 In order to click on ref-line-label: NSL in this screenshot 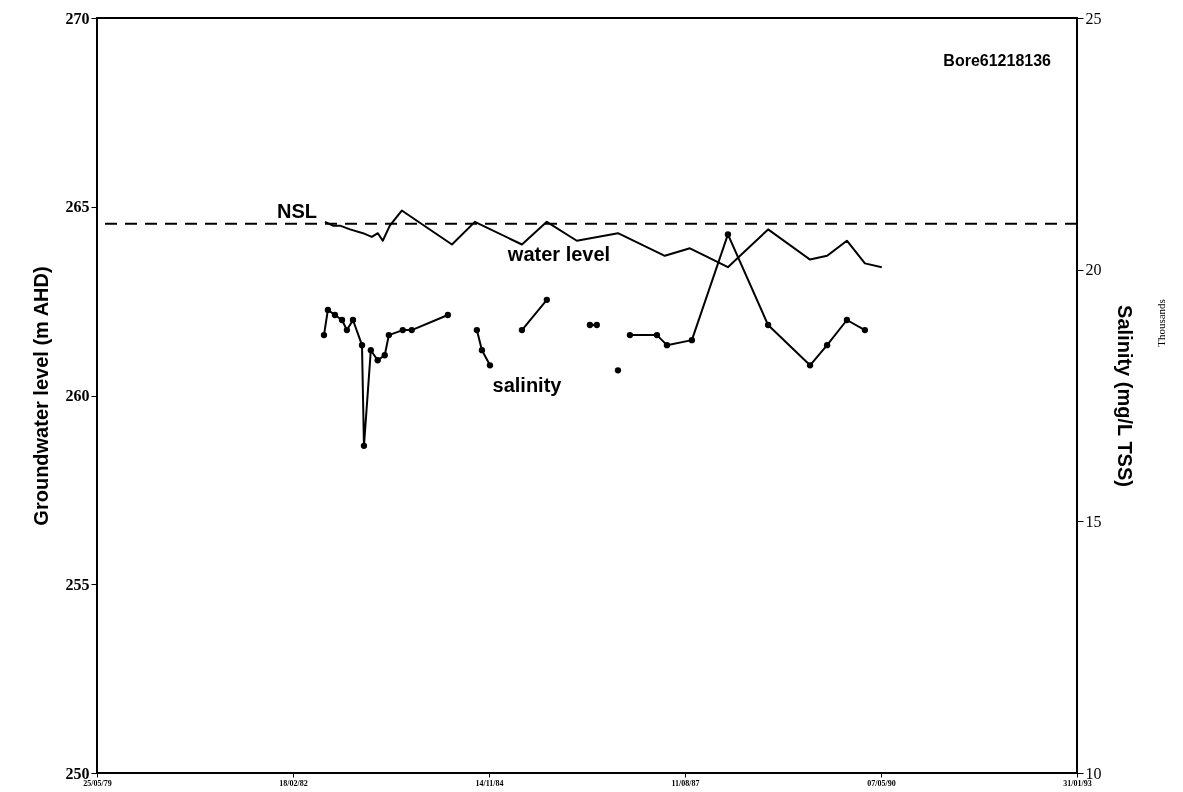, I will do `click(297, 210)`.